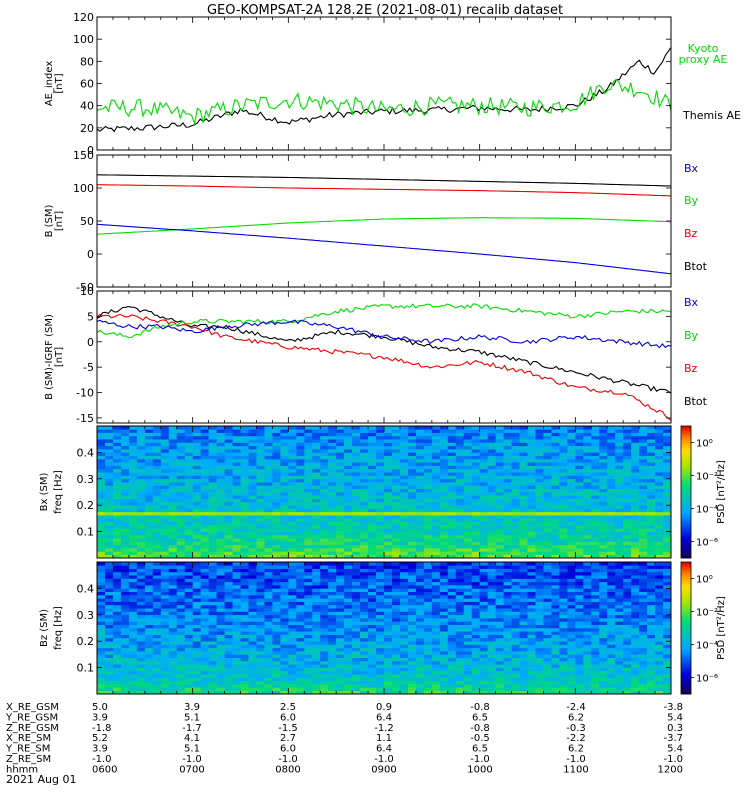  I want to click on colorbar-swatch, so click(686, 550).